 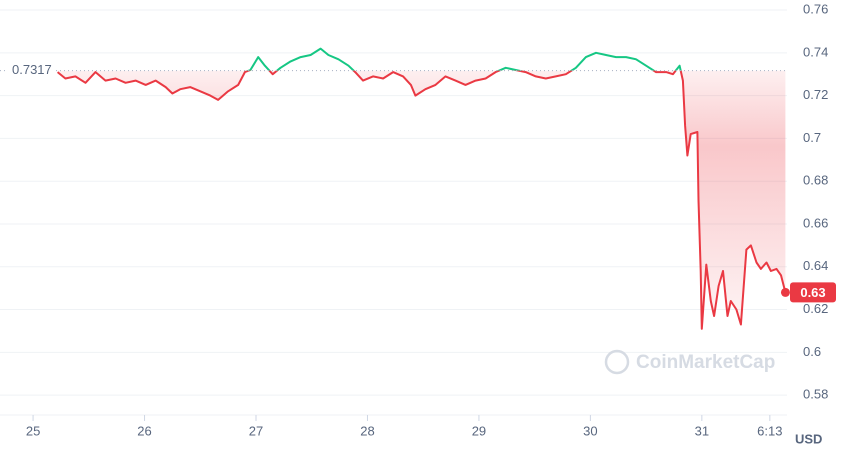 What do you see at coordinates (812, 137) in the screenshot?
I see `y-tick-label: 0.7` at bounding box center [812, 137].